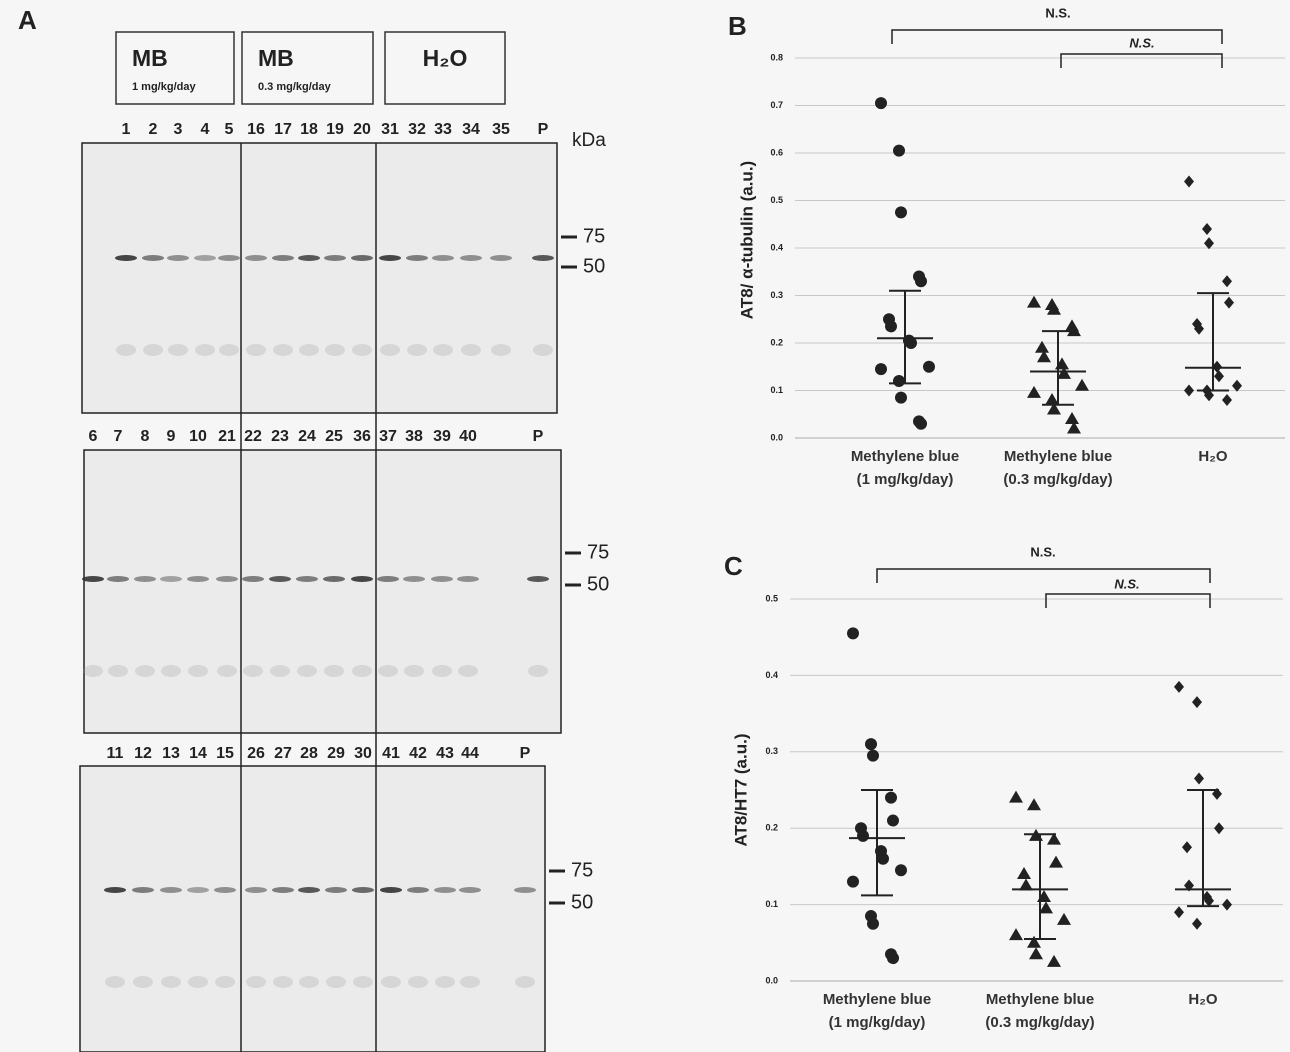  What do you see at coordinates (414, 436) in the screenshot?
I see `lane-label: 38` at bounding box center [414, 436].